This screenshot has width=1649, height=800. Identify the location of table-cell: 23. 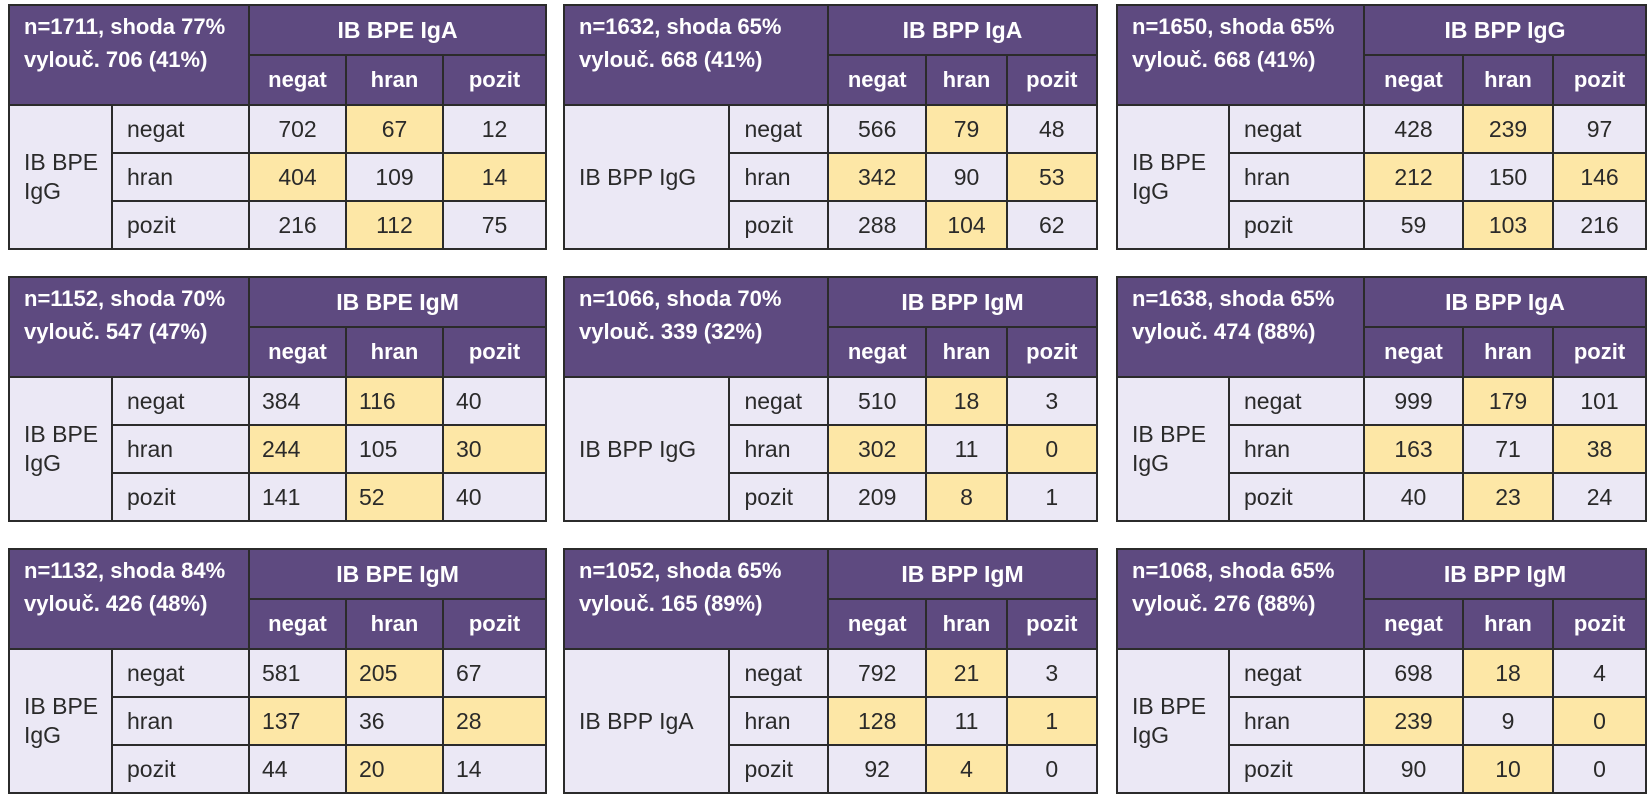
(1508, 497).